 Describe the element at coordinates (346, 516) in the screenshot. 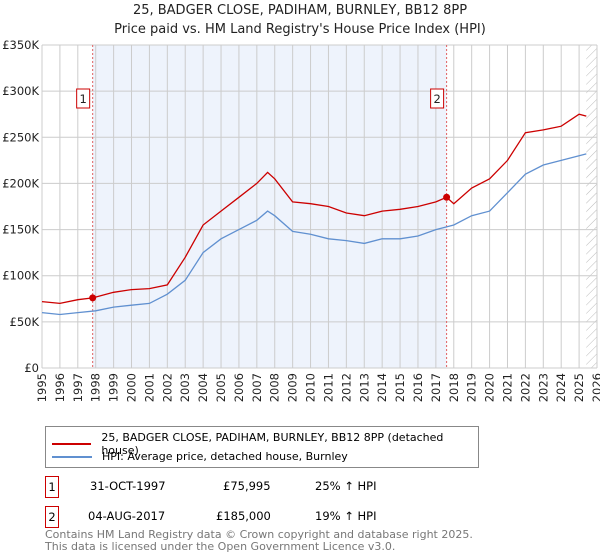

I see `transaction-hpi: 19% ↑ HPI` at that location.